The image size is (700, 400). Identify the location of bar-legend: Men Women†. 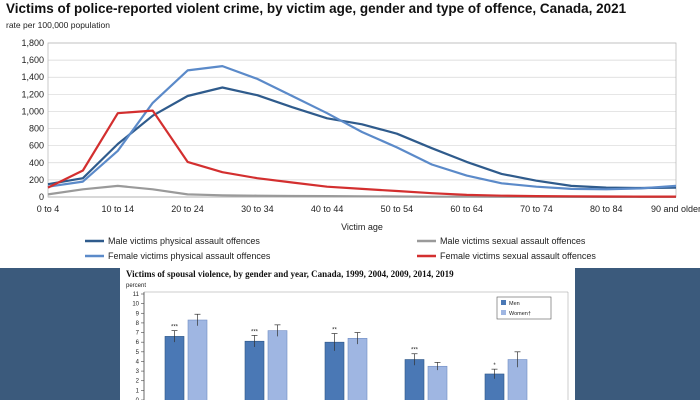
(524, 308).